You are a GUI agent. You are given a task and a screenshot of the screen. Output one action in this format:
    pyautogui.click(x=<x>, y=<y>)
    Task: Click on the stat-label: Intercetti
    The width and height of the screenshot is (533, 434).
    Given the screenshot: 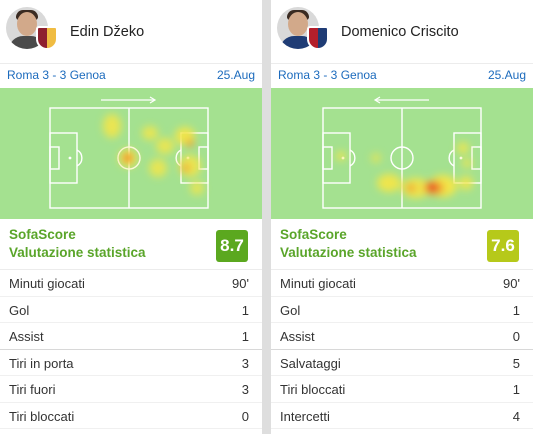 What is the action you would take?
    pyautogui.click(x=305, y=416)
    